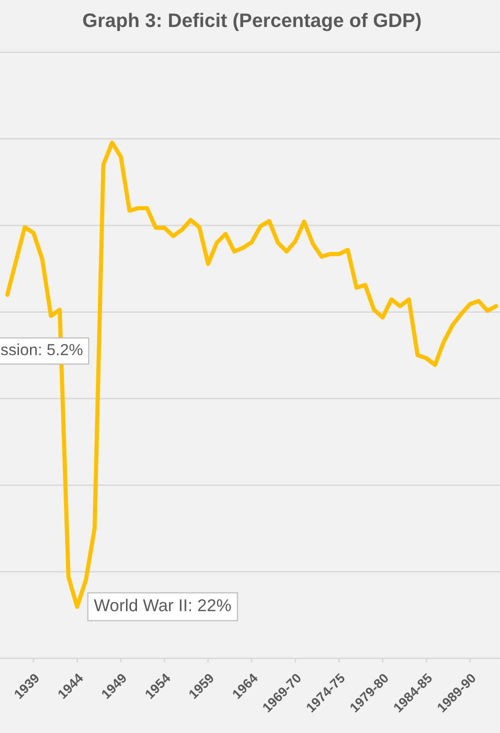 The height and width of the screenshot is (733, 500). Describe the element at coordinates (162, 605) in the screenshot. I see `annotation: World War II: 22%` at that location.